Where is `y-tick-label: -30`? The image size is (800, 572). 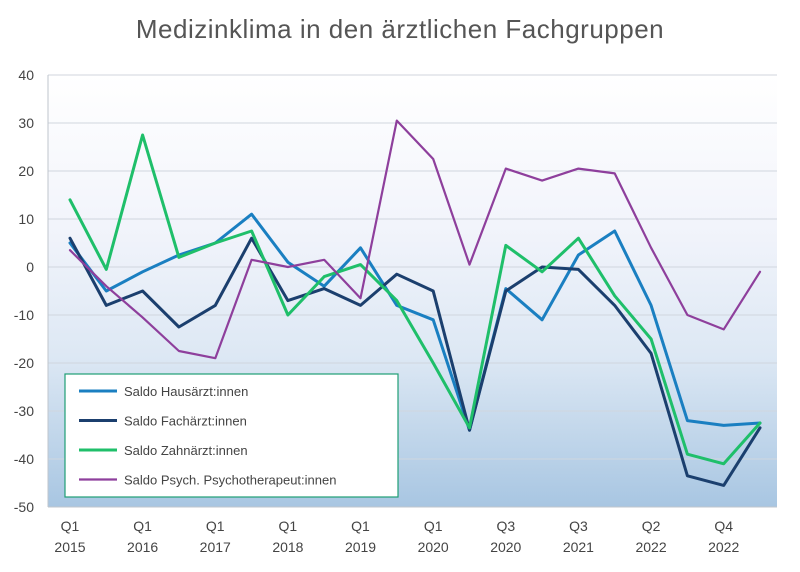 y-tick-label: -30 is located at coordinates (24, 411).